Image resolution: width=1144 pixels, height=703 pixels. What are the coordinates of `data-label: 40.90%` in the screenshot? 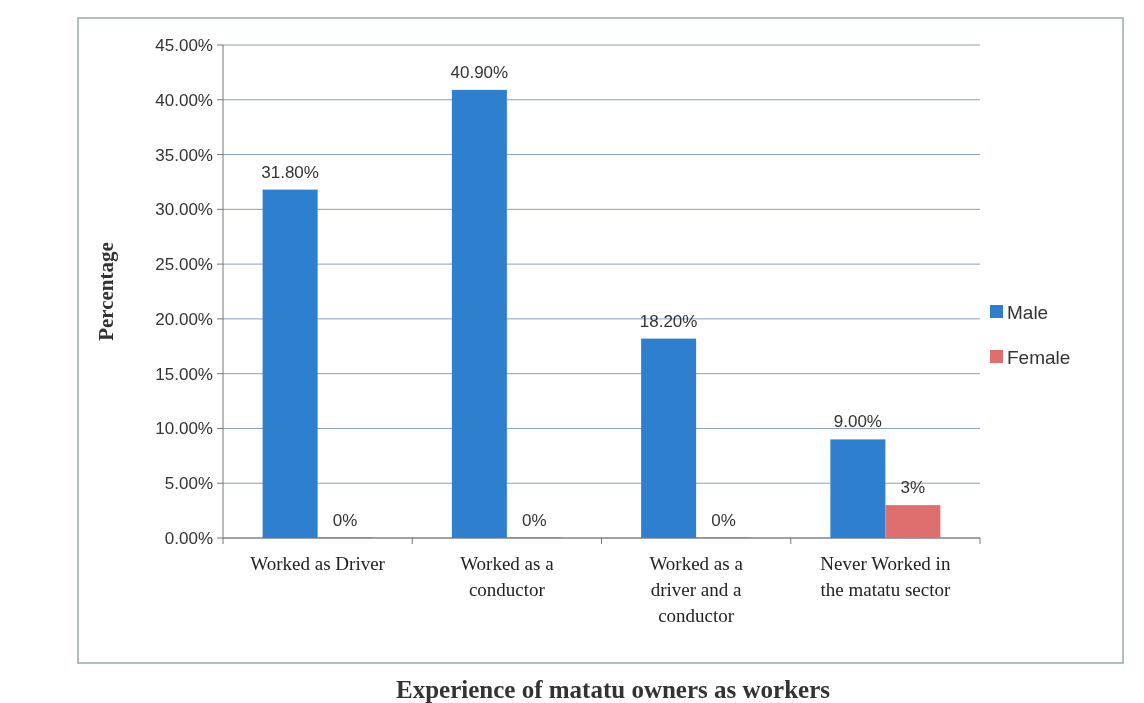 It's located at (479, 72).